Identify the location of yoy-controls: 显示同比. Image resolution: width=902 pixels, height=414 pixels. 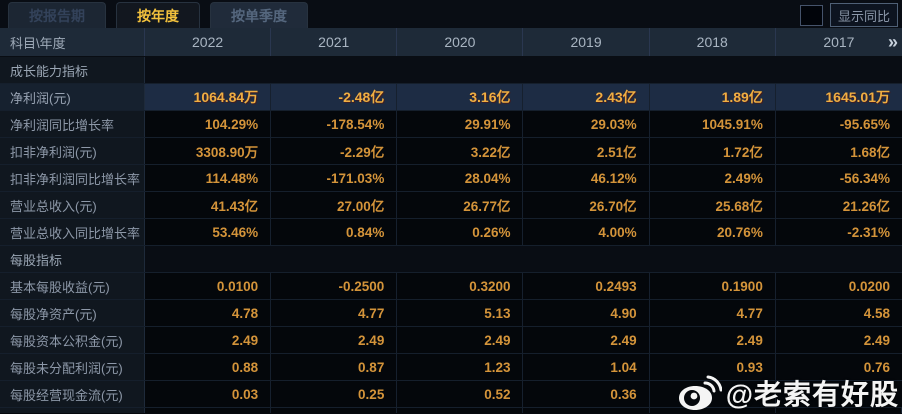
(849, 15).